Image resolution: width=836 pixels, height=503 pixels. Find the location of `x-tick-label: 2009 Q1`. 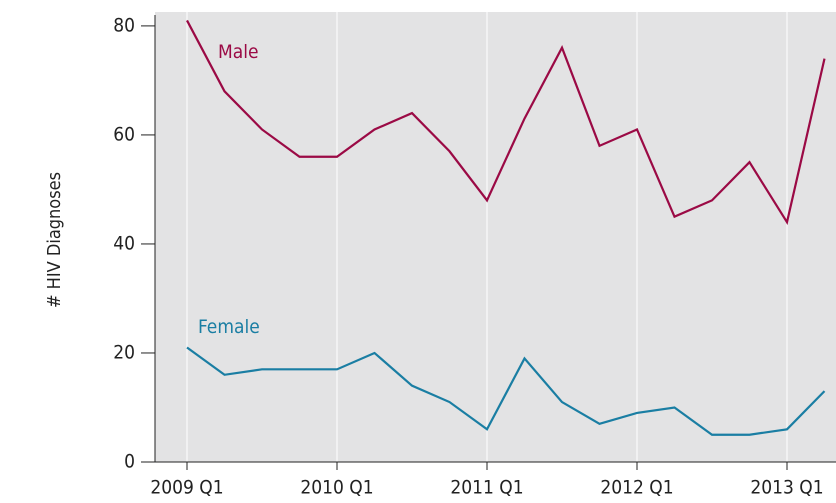

x-tick-label: 2009 Q1 is located at coordinates (186, 488).